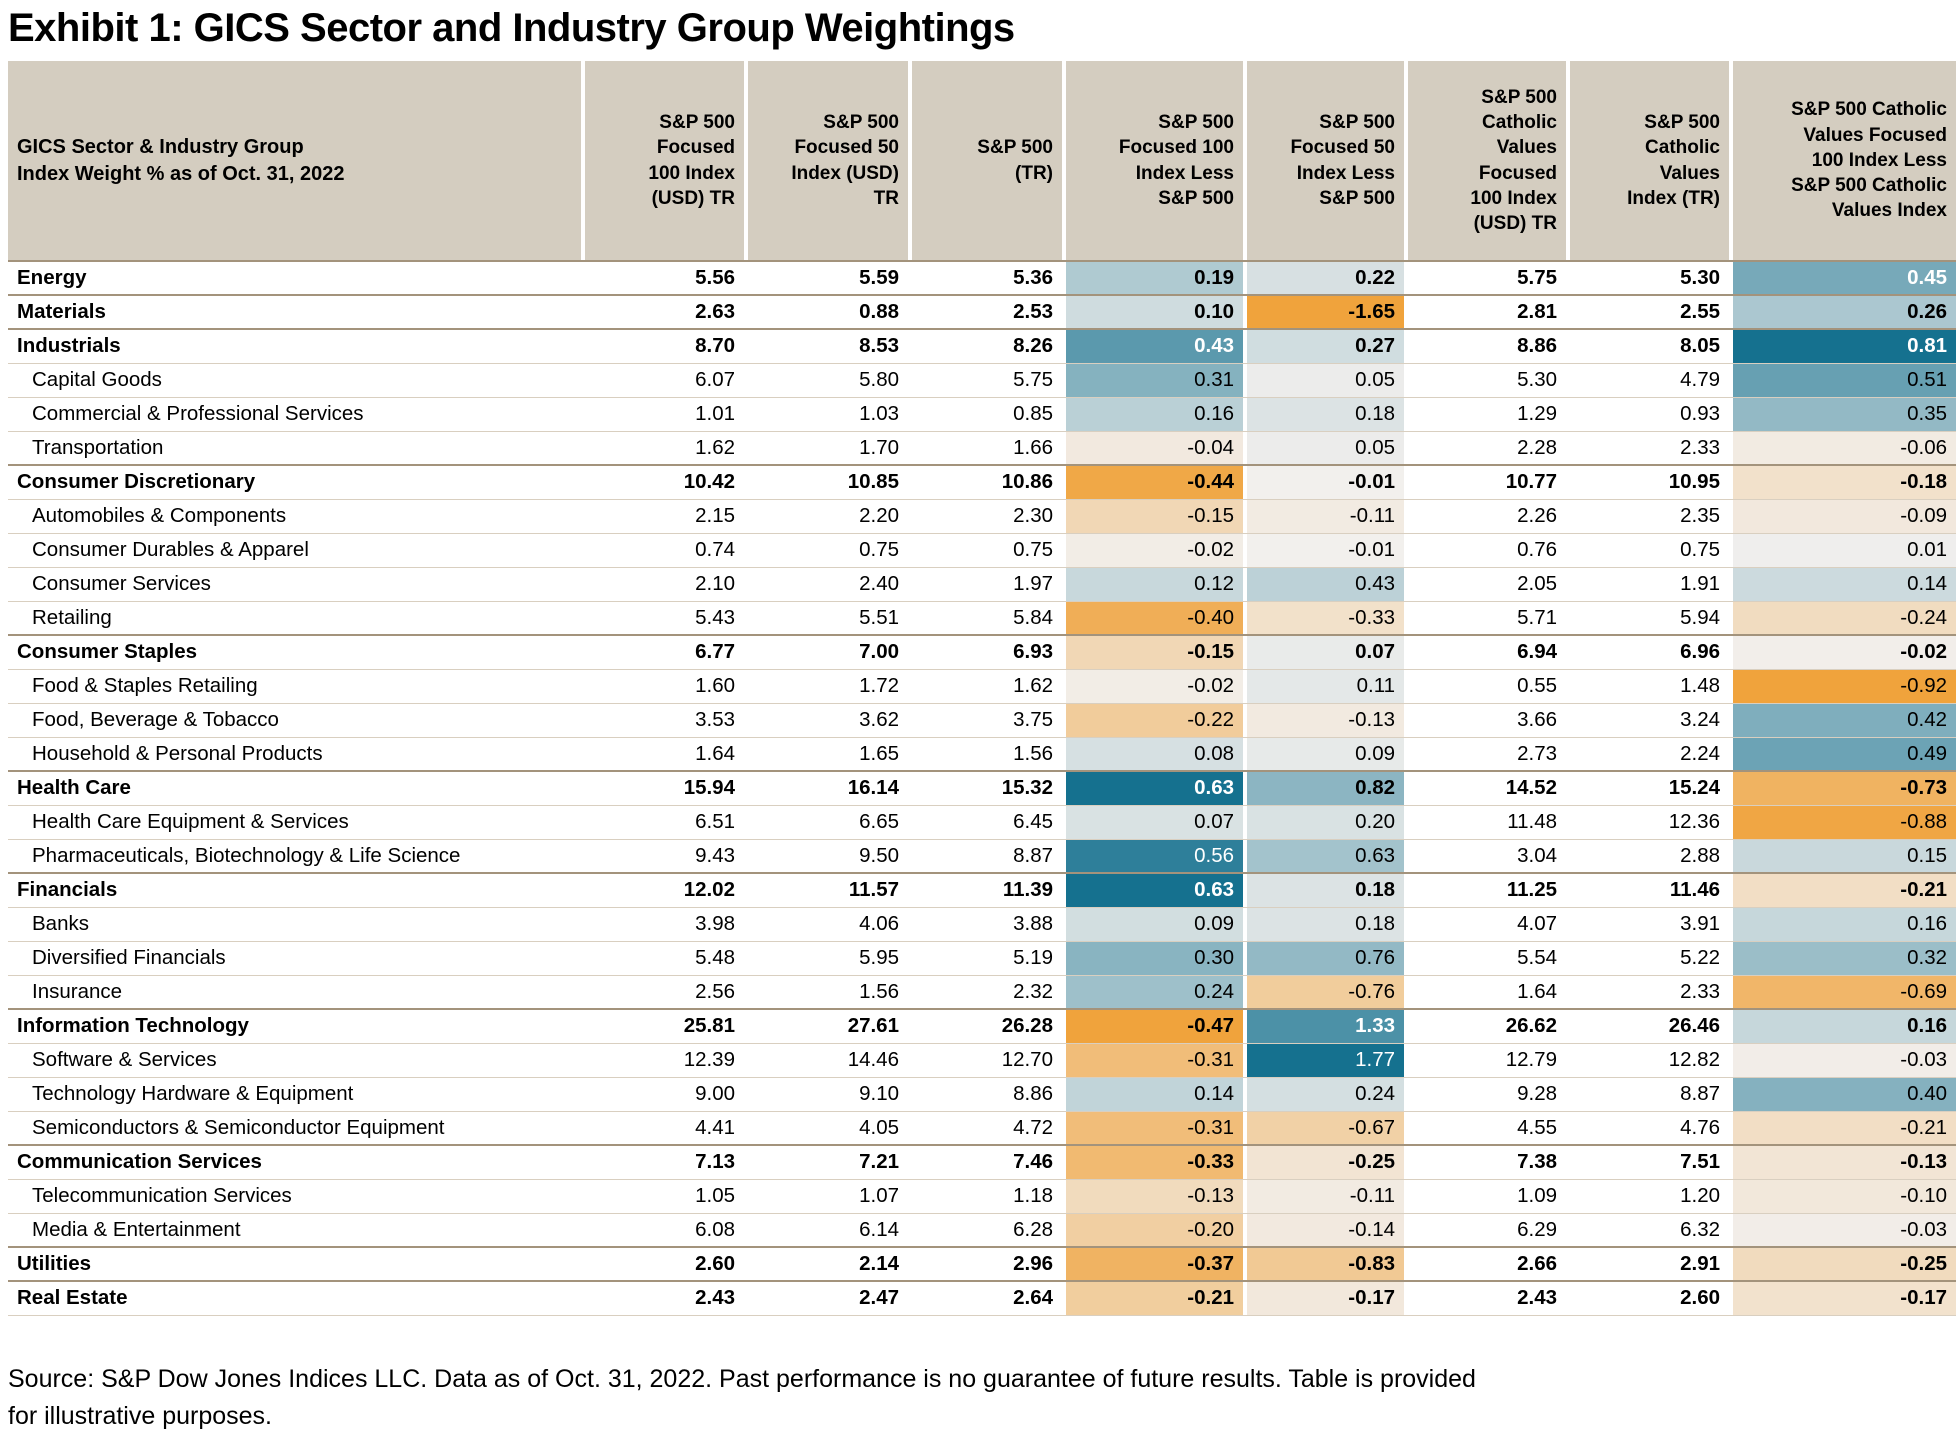 This screenshot has width=1956, height=1455. I want to click on cell-f100: 0.74, so click(662, 549).